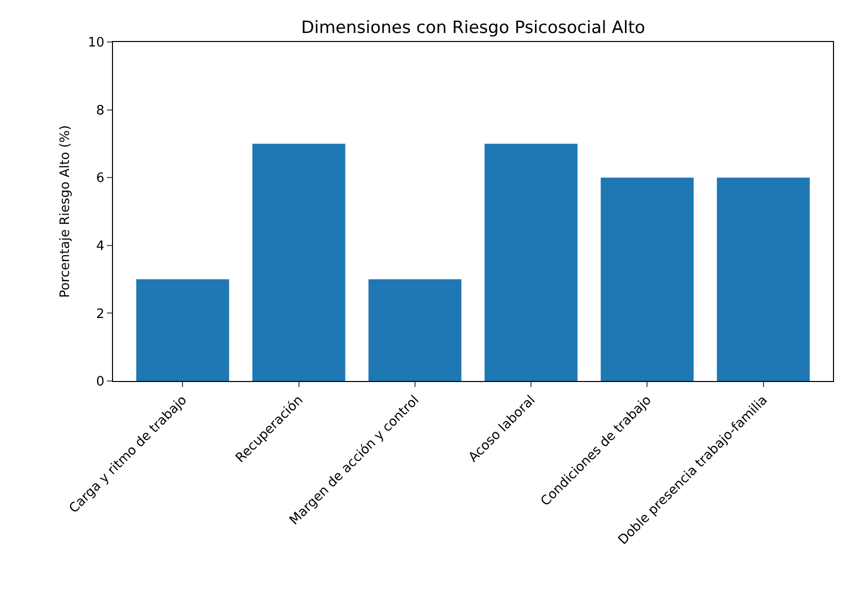  Describe the element at coordinates (473, 28) in the screenshot. I see `chart-title: Dimensiones con Riesgo Psicosocial Alto` at that location.